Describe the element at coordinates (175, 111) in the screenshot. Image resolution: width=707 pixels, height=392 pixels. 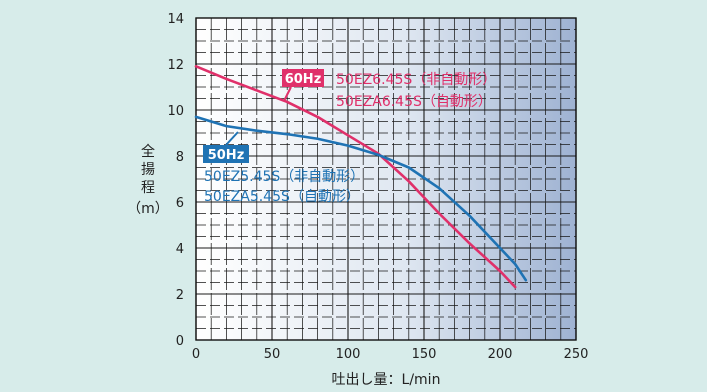
I see `y-tick-label: 10` at that location.